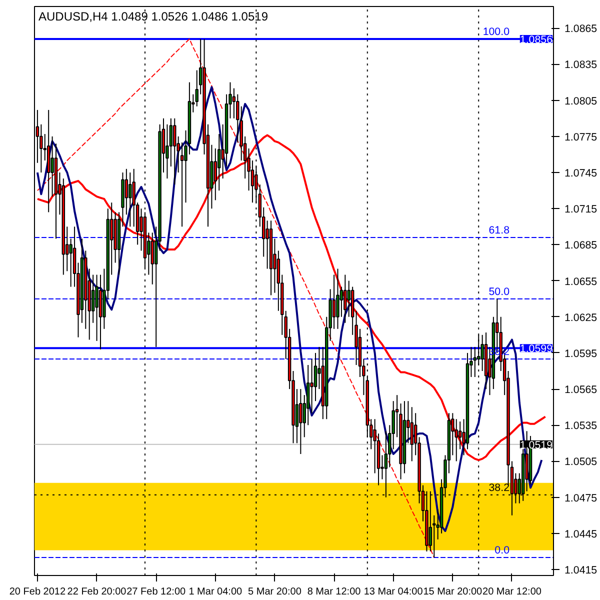 The height and width of the screenshot is (600, 600). What do you see at coordinates (581, 65) in the screenshot?
I see `y-tick-label: 1.0835` at bounding box center [581, 65].